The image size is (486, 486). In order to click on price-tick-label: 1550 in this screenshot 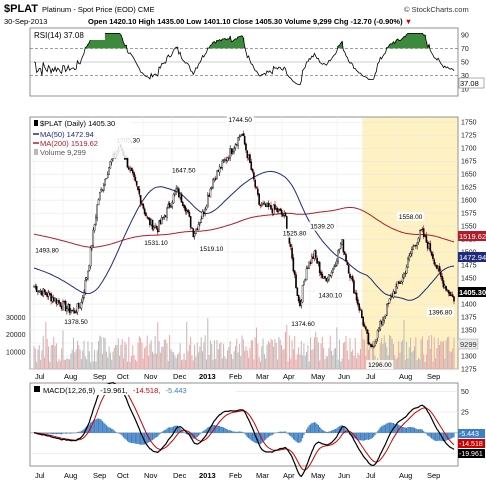, I will do `click(469, 227)`.